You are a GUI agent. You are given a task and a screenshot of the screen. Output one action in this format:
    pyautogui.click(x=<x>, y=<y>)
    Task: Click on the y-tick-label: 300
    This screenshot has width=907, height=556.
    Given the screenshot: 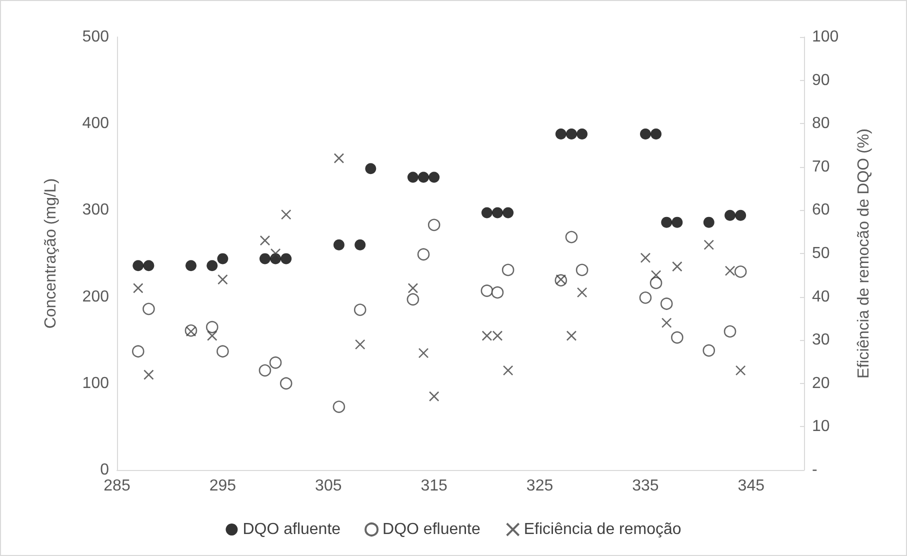 What is the action you would take?
    pyautogui.click(x=96, y=210)
    